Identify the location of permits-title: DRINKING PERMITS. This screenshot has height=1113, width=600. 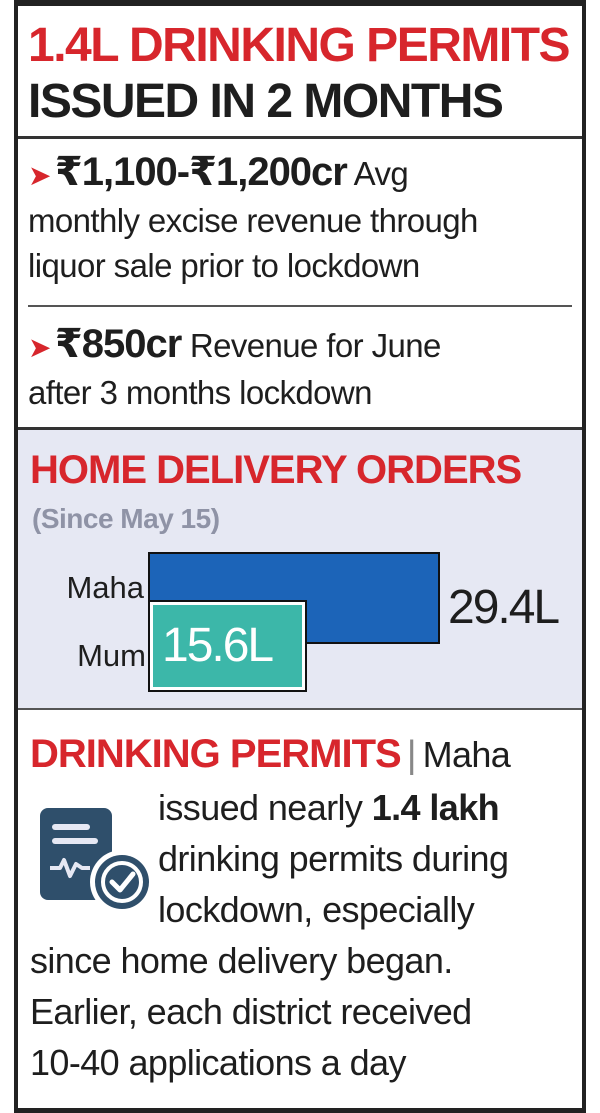
(216, 754).